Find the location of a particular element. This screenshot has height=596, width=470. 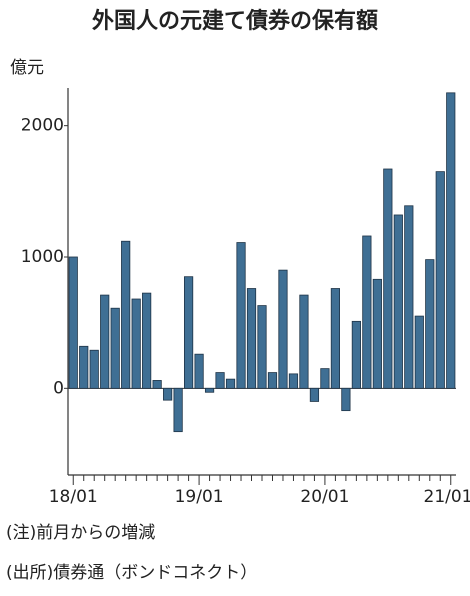

y-tick-label: 1000 is located at coordinates (42, 257).